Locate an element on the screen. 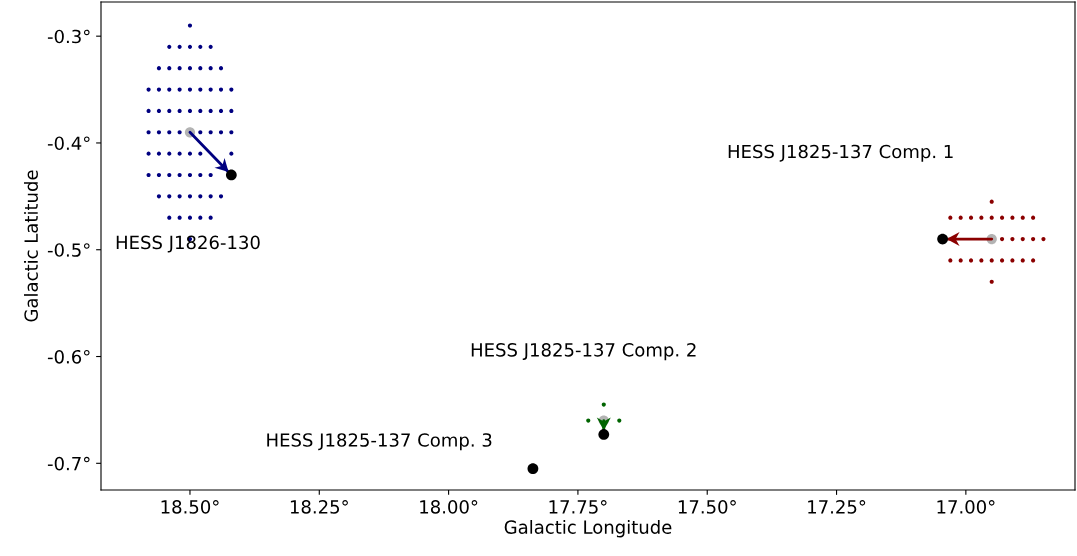 This screenshot has width=1077, height=556. x-axis-title: Galactic Longitude is located at coordinates (588, 528).